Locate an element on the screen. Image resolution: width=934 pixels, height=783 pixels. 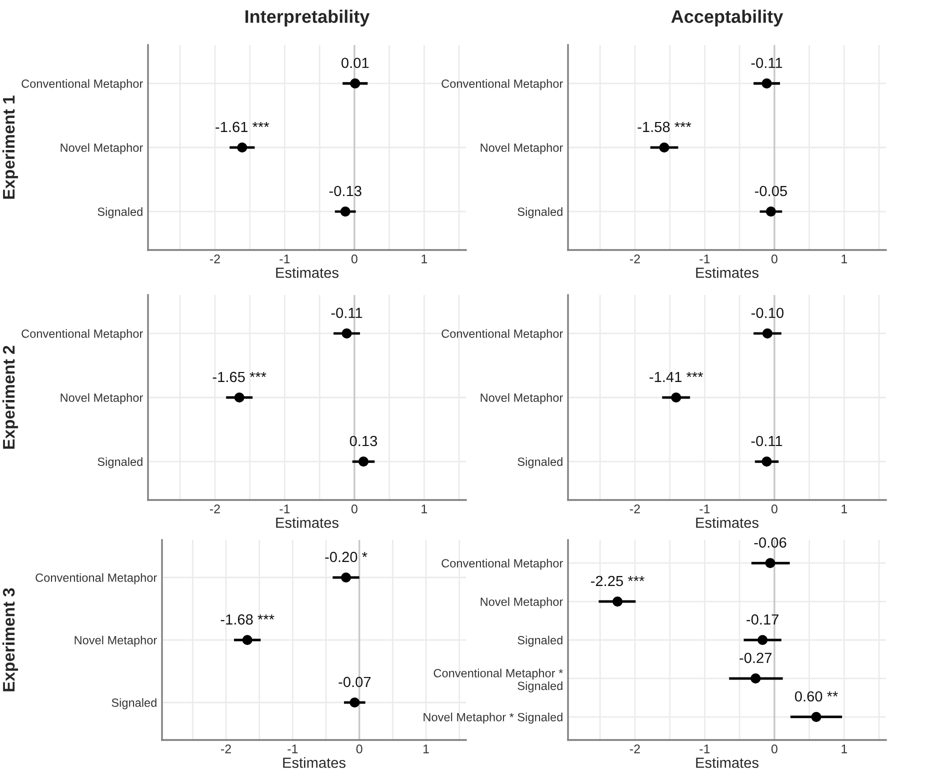
data-label: 0.60 ** is located at coordinates (816, 696).